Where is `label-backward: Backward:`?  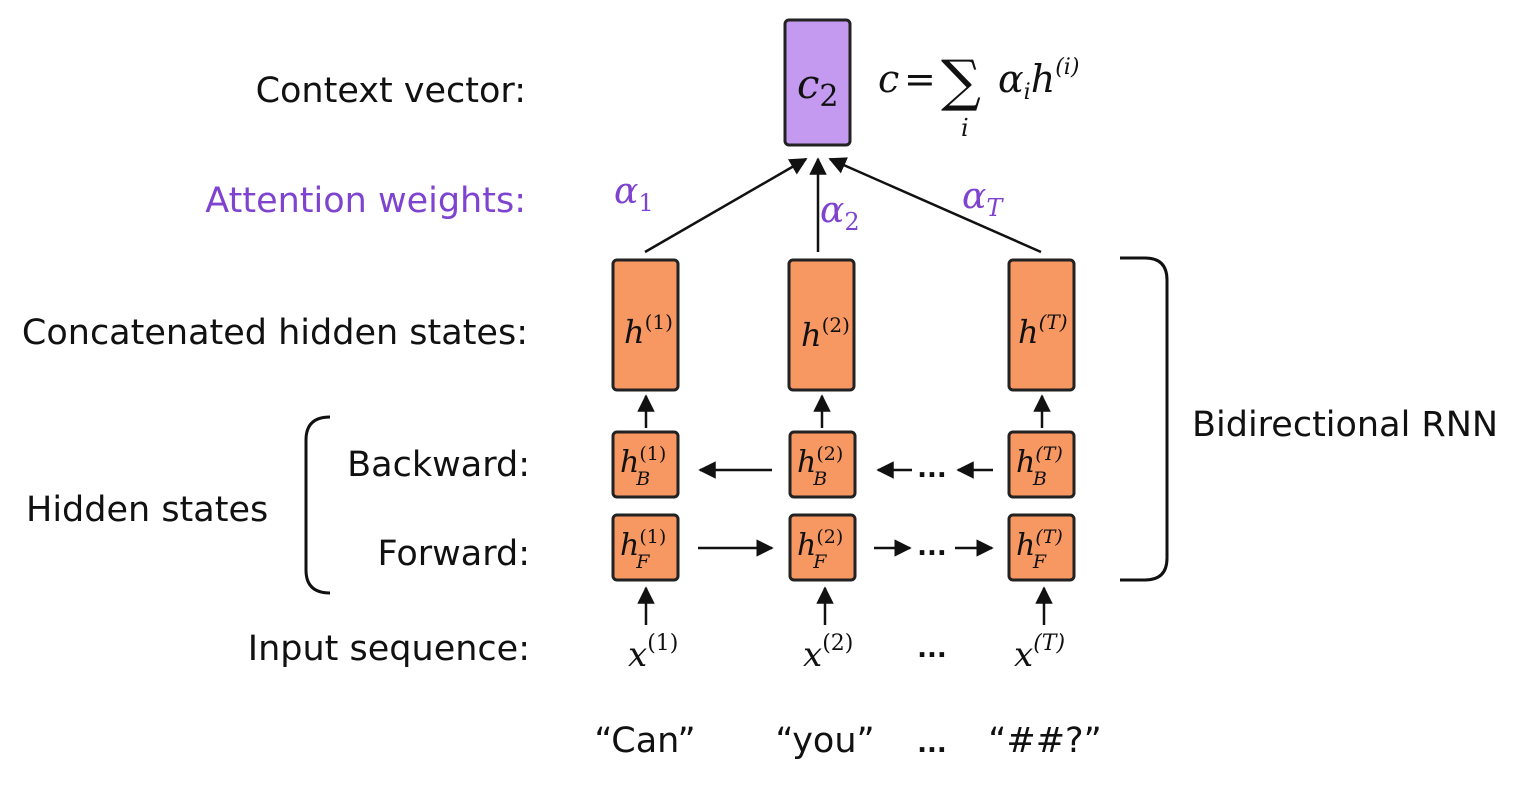
label-backward: Backward: is located at coordinates (438, 465).